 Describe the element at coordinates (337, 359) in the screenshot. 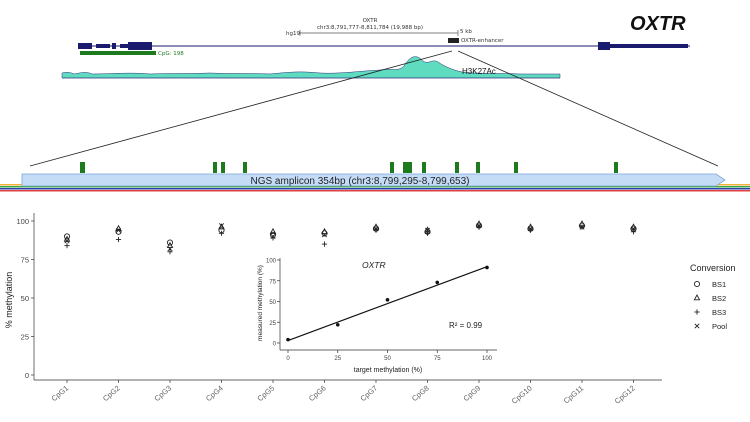

I see `inset-x-tick-label: 25` at that location.